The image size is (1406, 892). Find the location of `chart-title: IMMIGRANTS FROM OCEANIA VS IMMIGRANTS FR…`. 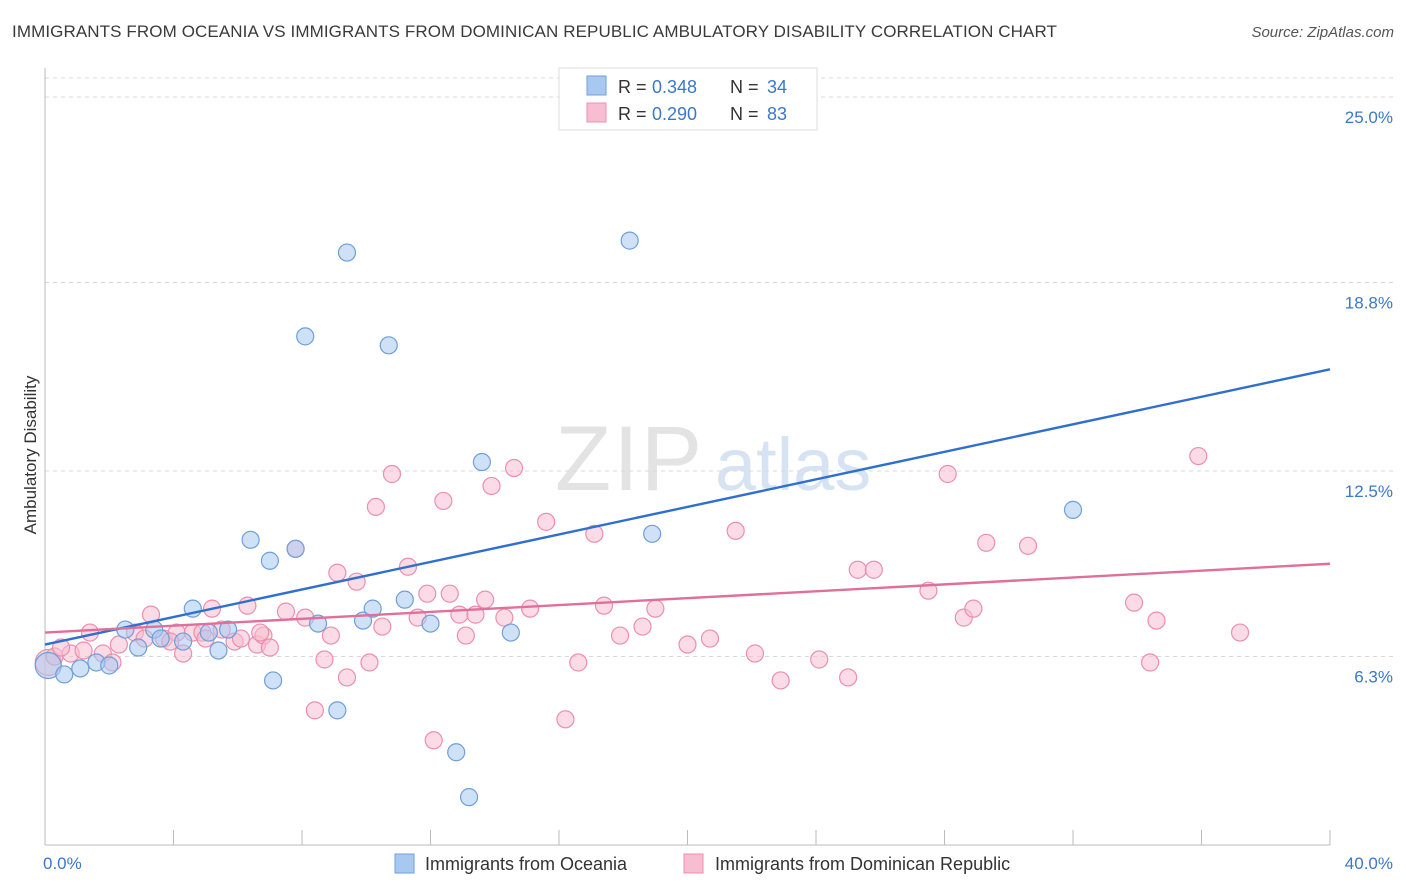

chart-title: IMMIGRANTS FROM OCEANIA VS IMMIGRANTS FR… is located at coordinates (535, 31).